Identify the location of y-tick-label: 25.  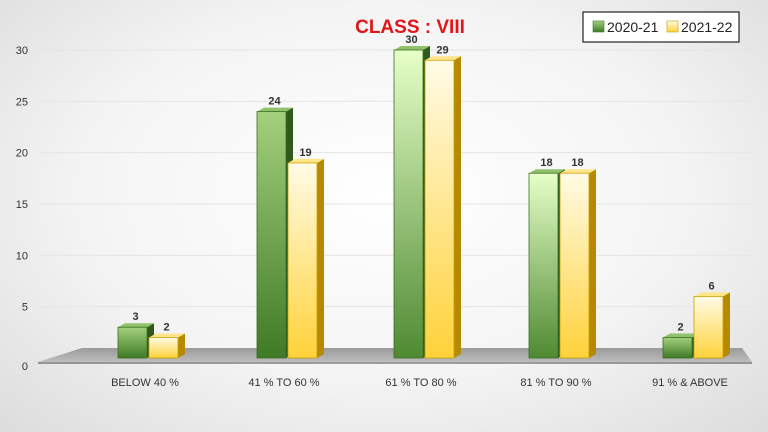
(22, 102).